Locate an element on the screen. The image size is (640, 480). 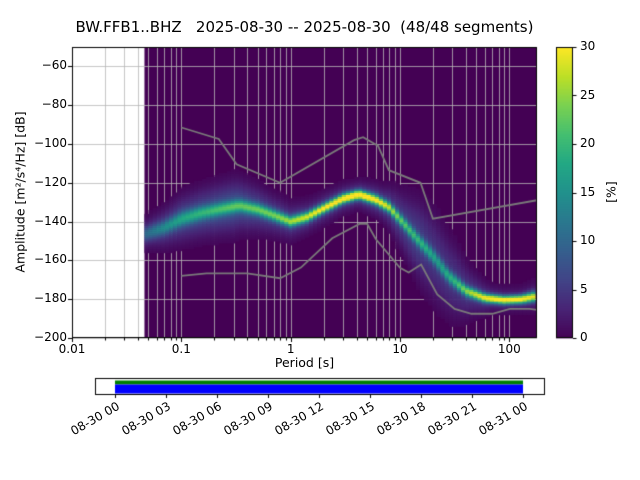
y-axis-tick-label: −160 is located at coordinates (50, 259).